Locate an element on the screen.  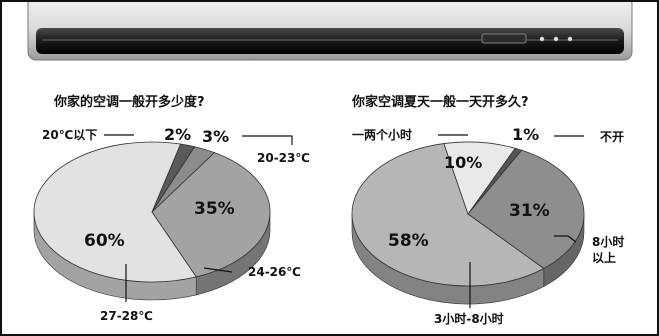
slice-label-3-8-hours: 3小时-8小时 is located at coordinates (469, 318).